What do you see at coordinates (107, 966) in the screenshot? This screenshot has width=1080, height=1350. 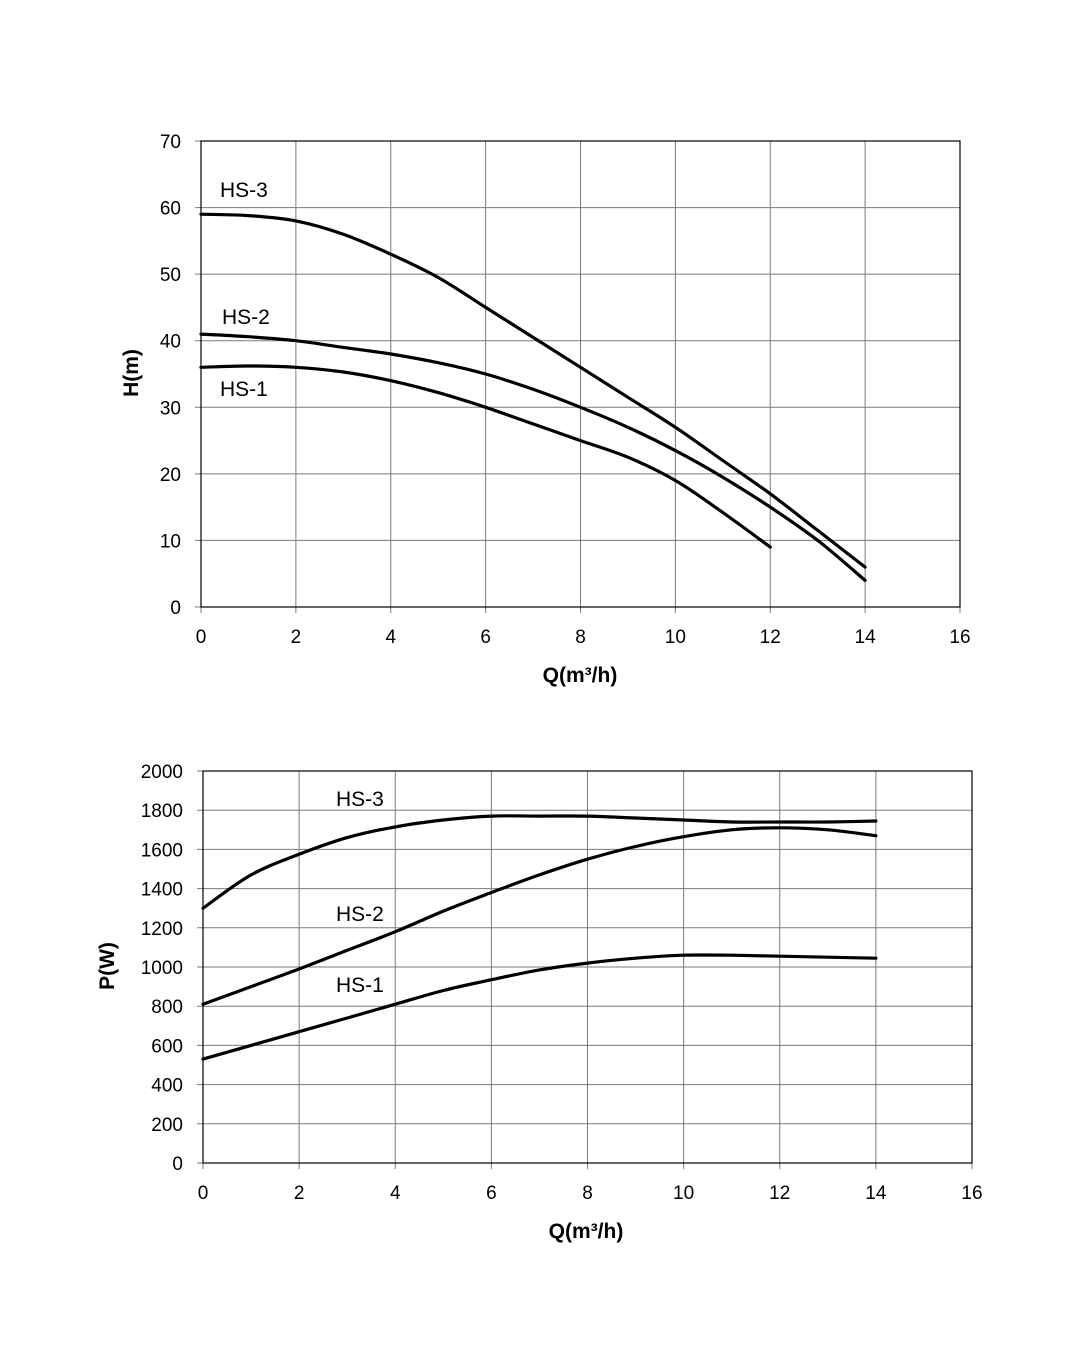 I see `power-chart-y-axis-label: P(W)` at bounding box center [107, 966].